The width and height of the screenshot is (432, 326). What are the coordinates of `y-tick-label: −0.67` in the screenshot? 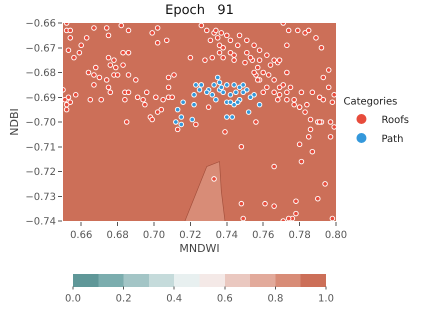 It's located at (40, 48).